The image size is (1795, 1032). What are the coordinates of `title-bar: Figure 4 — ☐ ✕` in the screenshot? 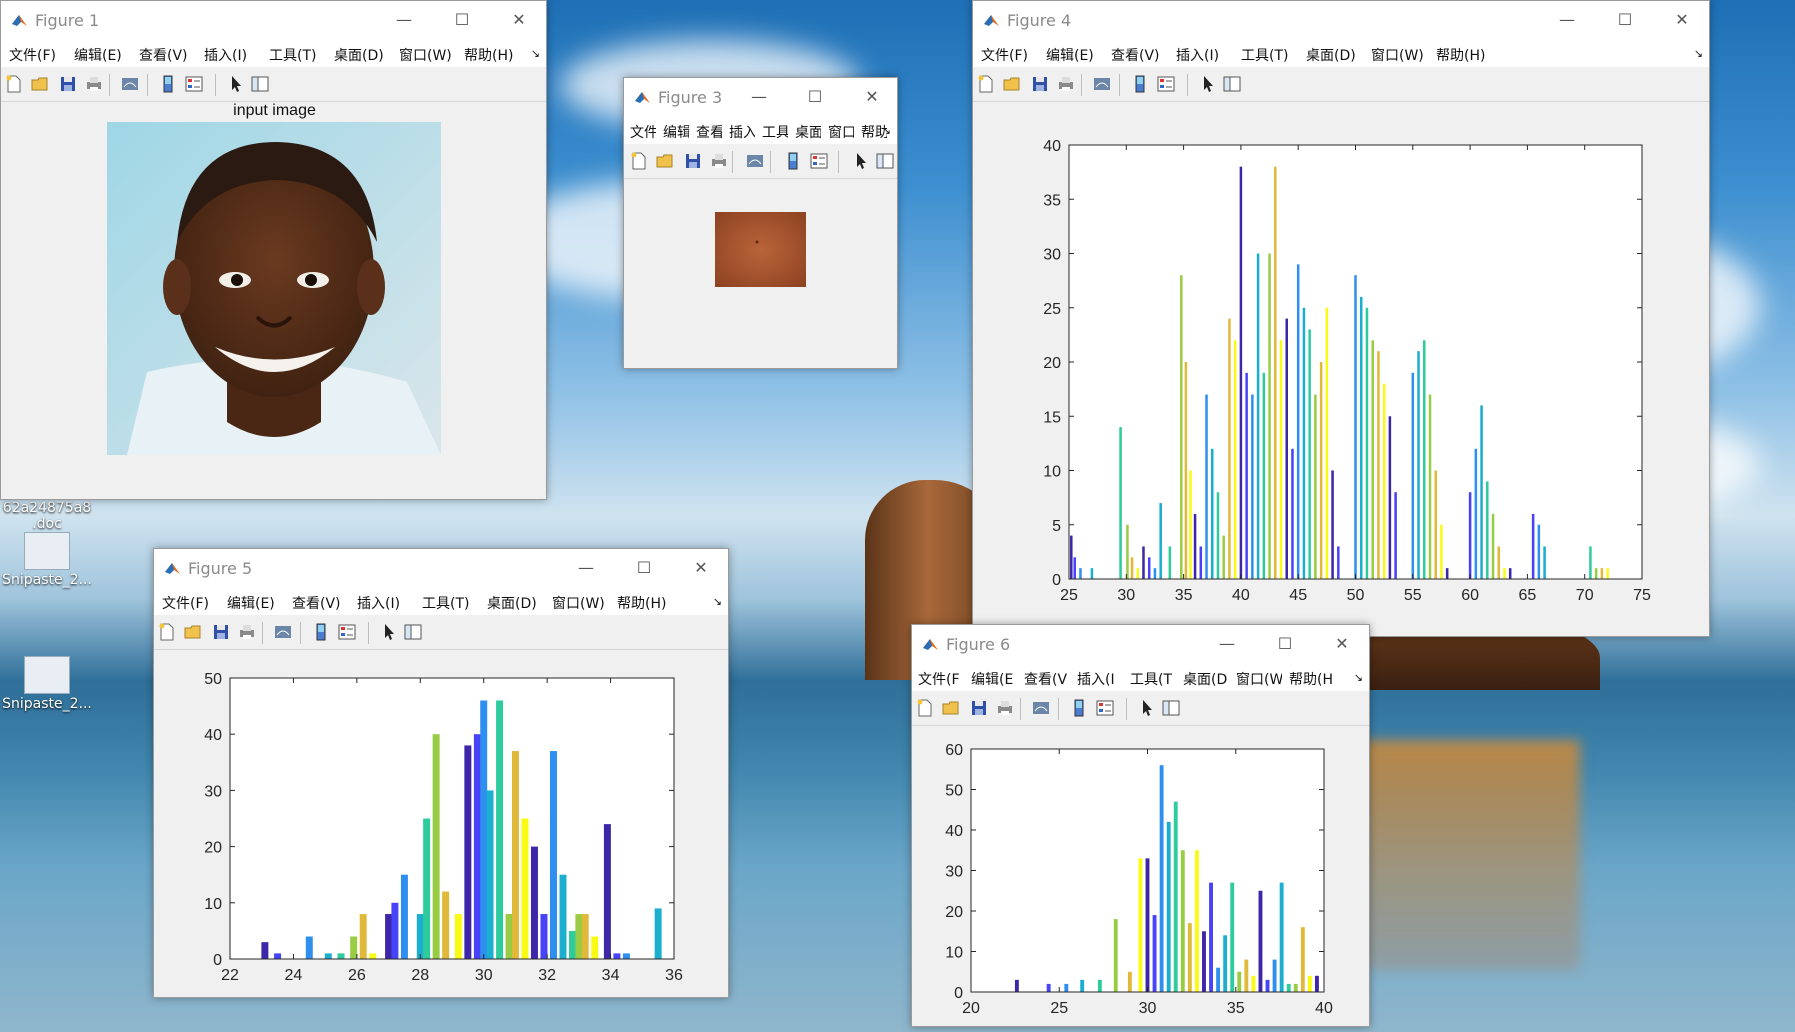 It's located at (1341, 20).